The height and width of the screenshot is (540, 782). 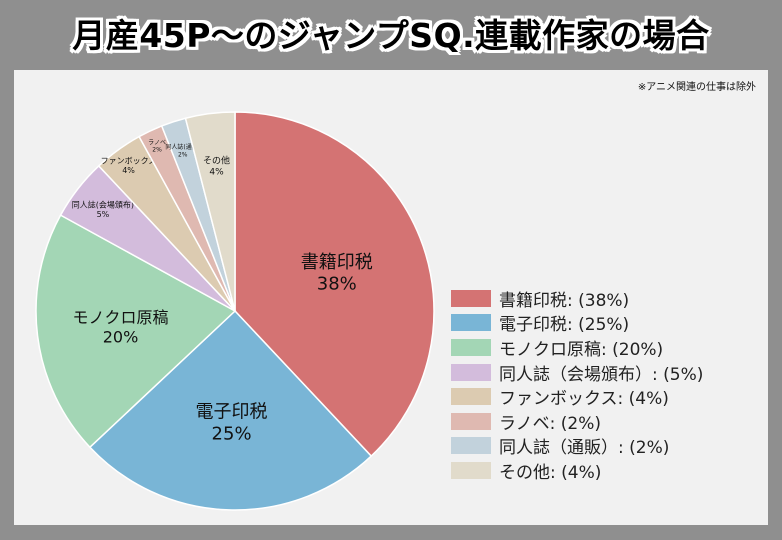 What do you see at coordinates (182, 147) in the screenshot?
I see `slice-label: 同人誌(通販)` at bounding box center [182, 147].